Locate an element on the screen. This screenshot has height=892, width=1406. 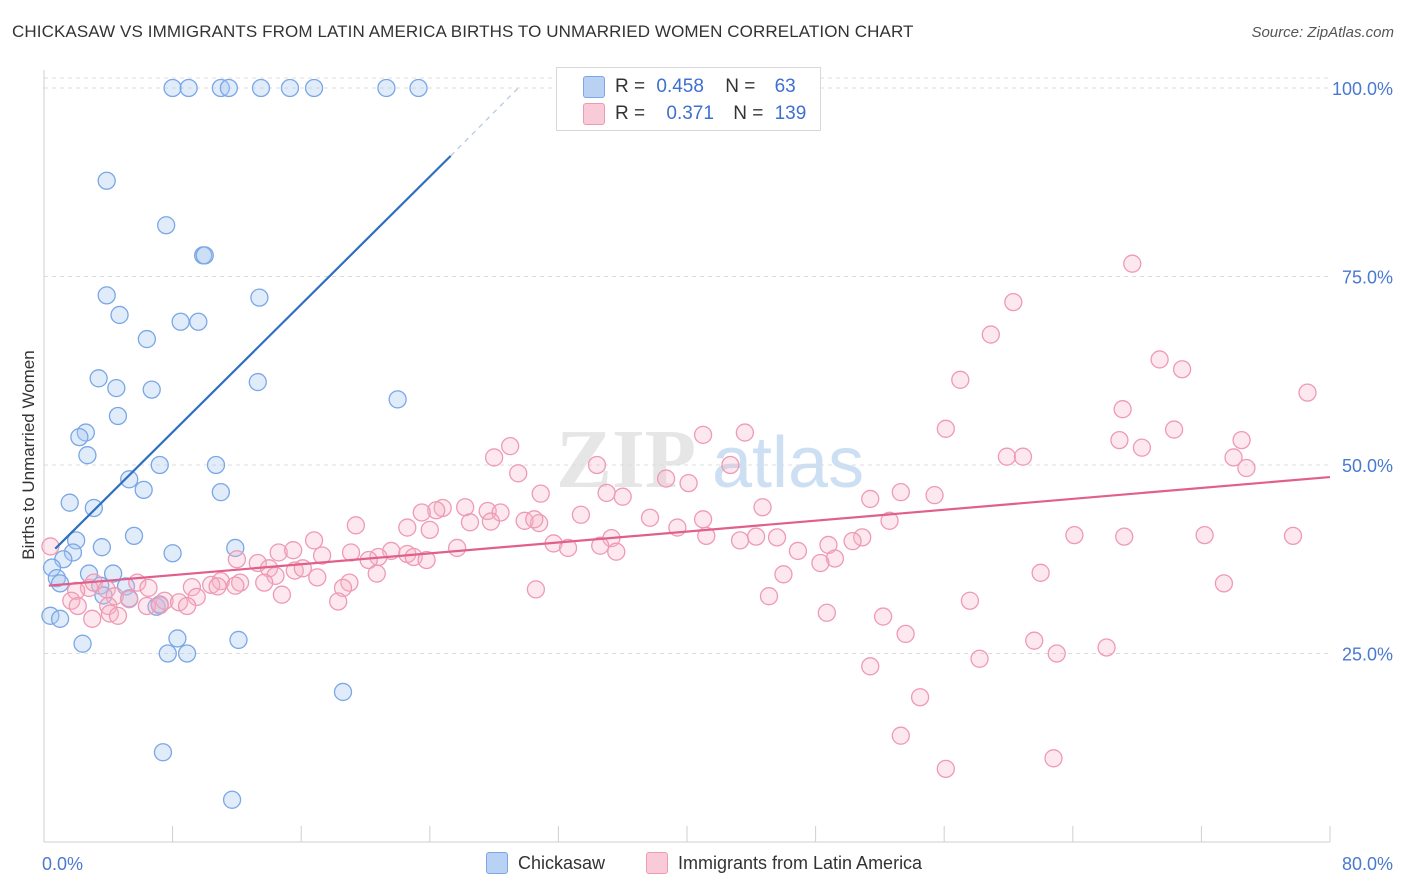
x-tick-label: 0.0% is located at coordinates (62, 864).